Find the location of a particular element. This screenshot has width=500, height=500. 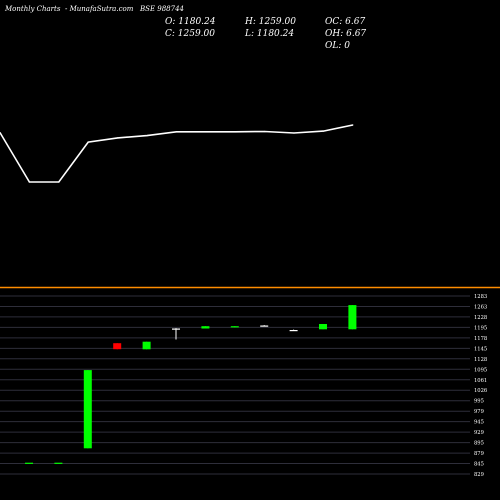

y-tick-label: 1128 is located at coordinates (480, 360).